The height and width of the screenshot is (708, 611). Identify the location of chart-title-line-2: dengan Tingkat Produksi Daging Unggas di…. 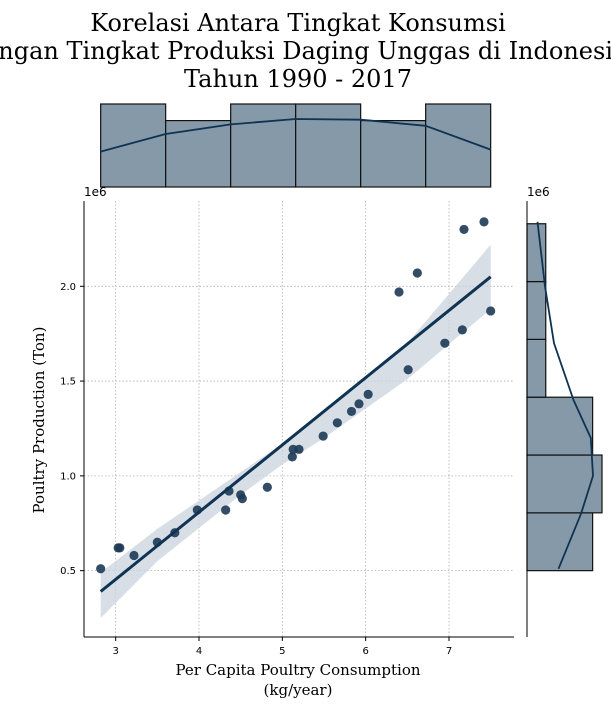
(305, 51).